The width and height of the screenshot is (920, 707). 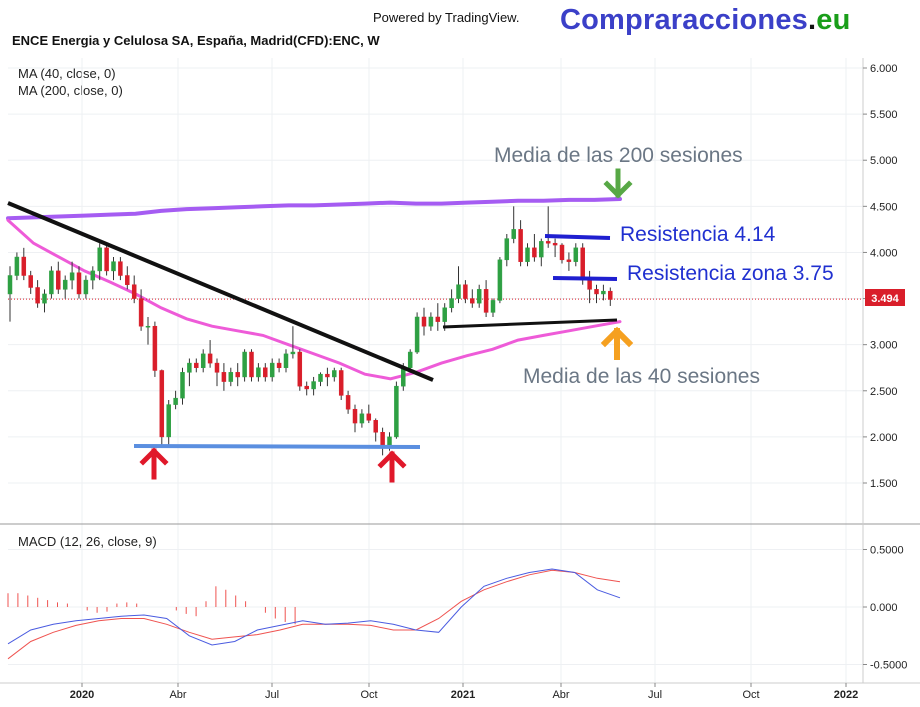 What do you see at coordinates (577, 237) in the screenshot?
I see `resistance-4-14-line` at bounding box center [577, 237].